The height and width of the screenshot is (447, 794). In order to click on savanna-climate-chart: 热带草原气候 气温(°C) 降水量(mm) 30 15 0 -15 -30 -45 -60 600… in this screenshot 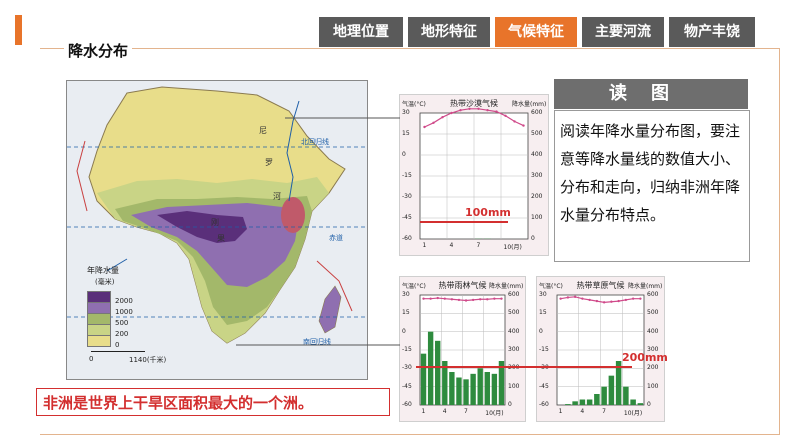, I will do `click(600, 349)`.